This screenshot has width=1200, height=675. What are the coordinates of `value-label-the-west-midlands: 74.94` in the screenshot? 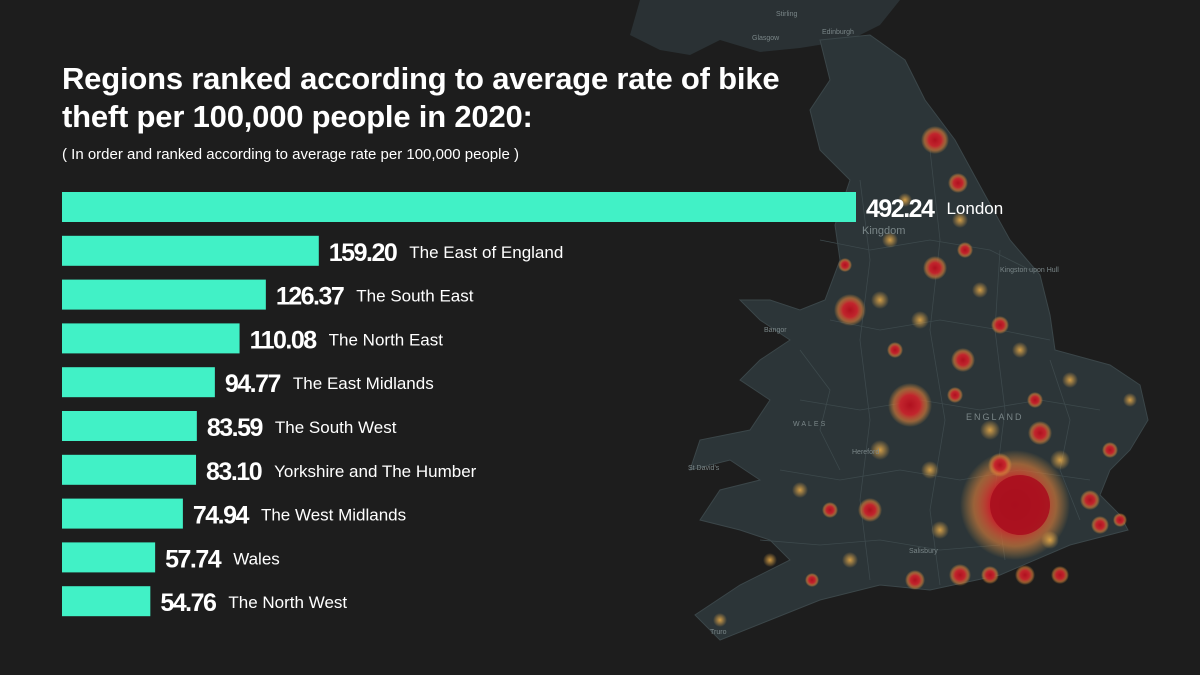 It's located at (221, 516).